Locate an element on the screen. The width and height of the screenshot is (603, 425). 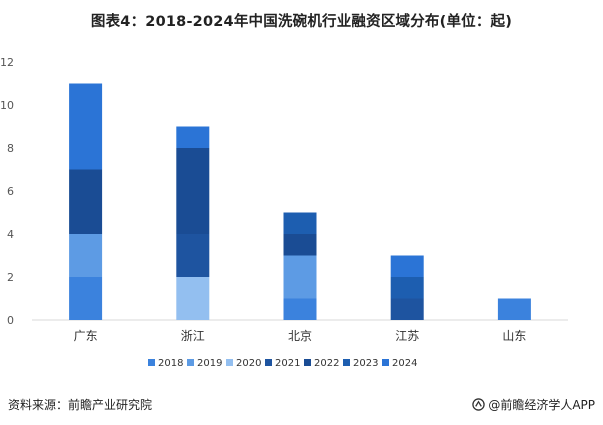
legend-label: 2021 is located at coordinates (287, 363).